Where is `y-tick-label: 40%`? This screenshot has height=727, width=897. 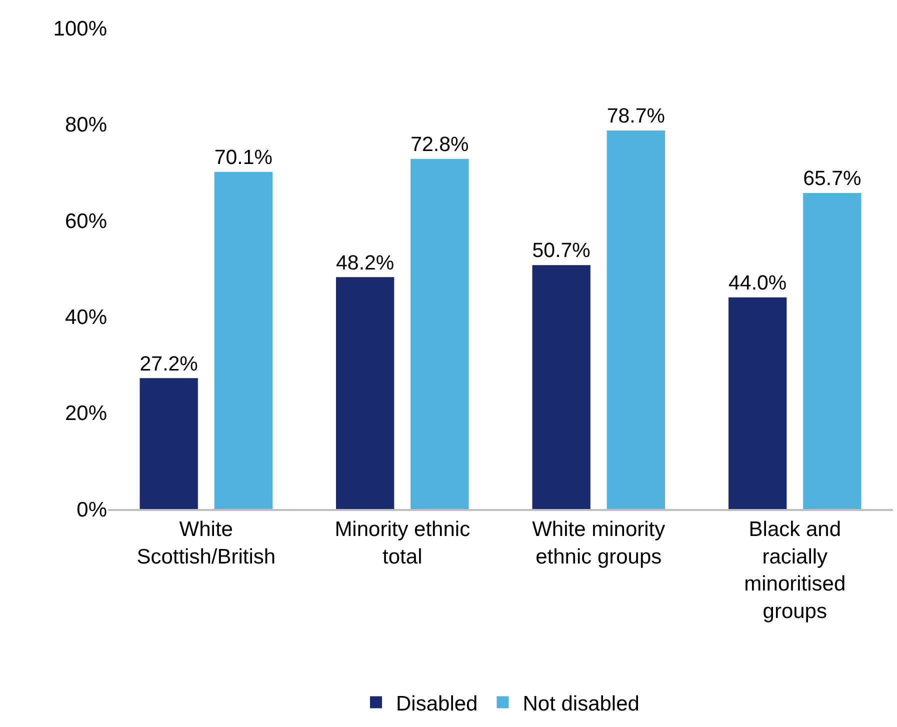 y-tick-label: 40% is located at coordinates (85, 317).